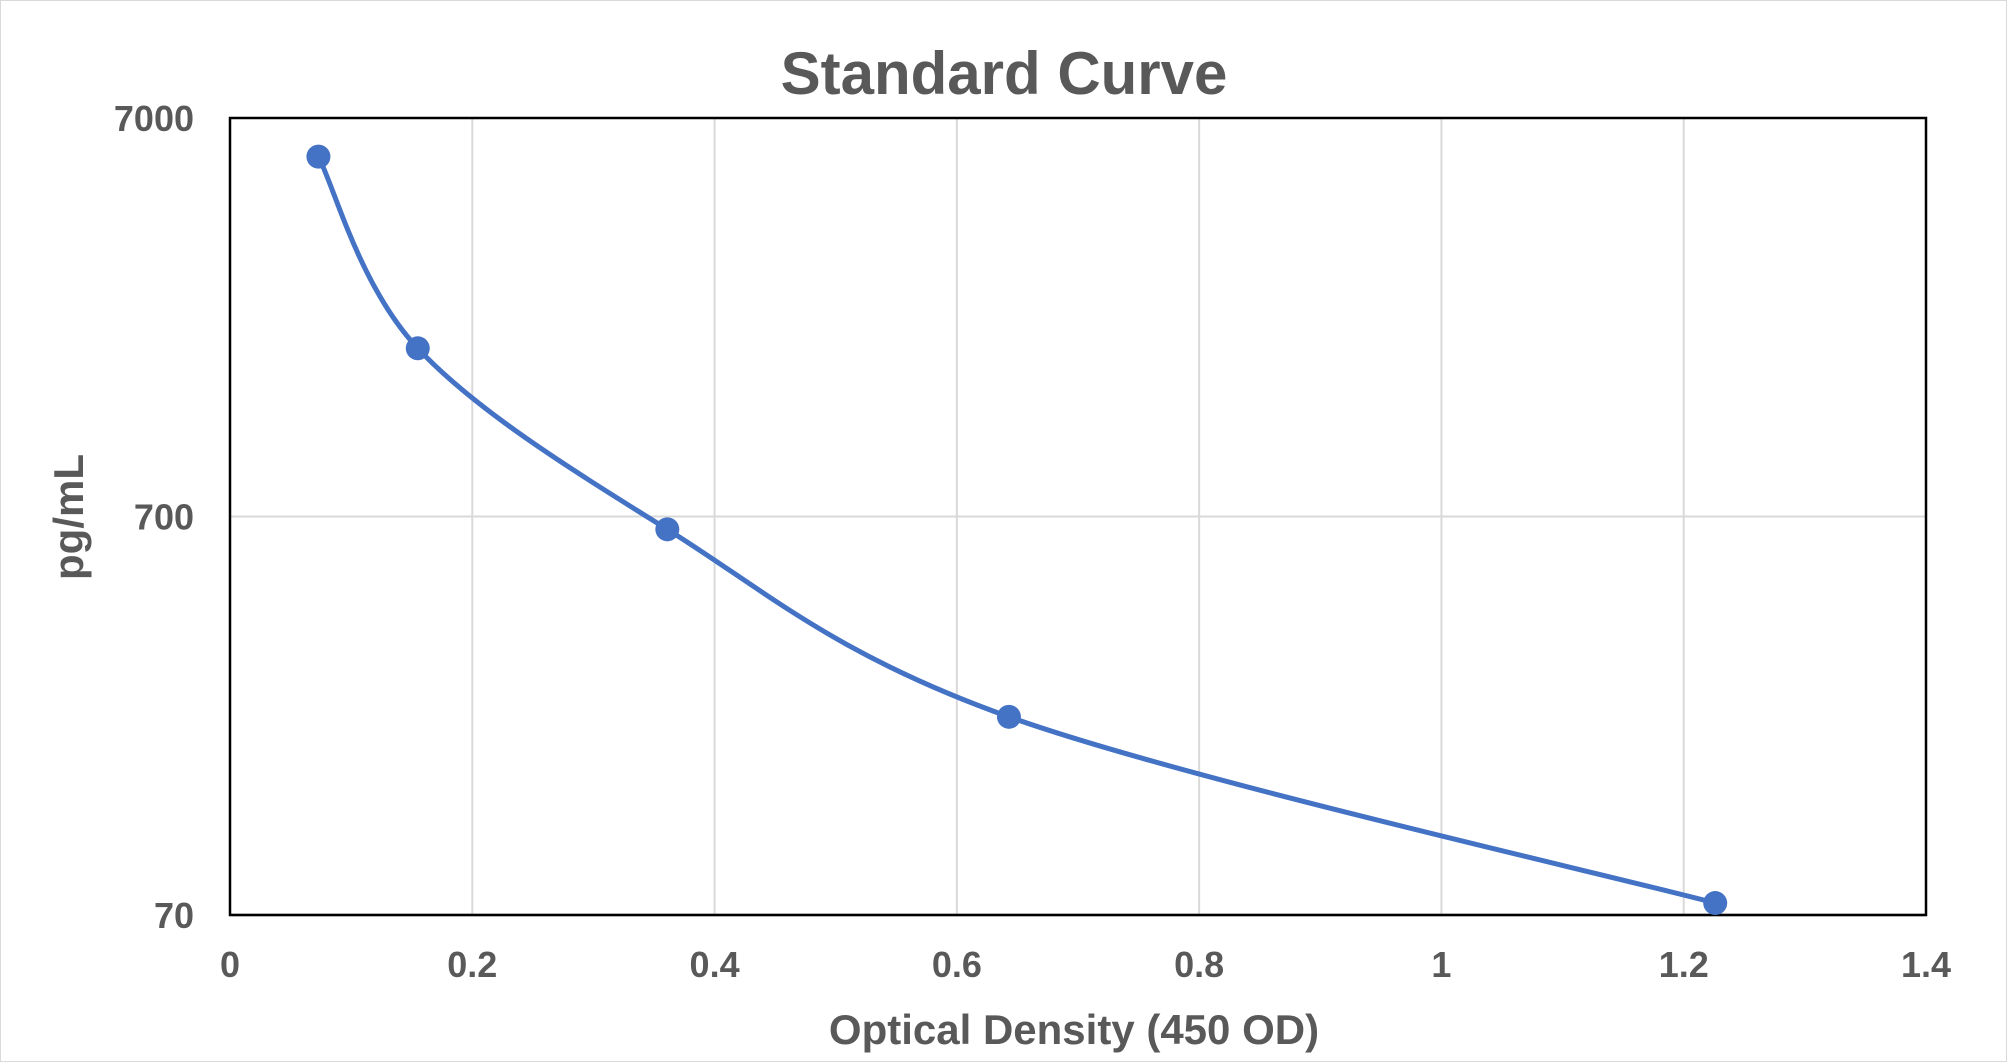 Image resolution: width=2007 pixels, height=1062 pixels. What do you see at coordinates (715, 964) in the screenshot?
I see `x-tick-label: 0.4` at bounding box center [715, 964].